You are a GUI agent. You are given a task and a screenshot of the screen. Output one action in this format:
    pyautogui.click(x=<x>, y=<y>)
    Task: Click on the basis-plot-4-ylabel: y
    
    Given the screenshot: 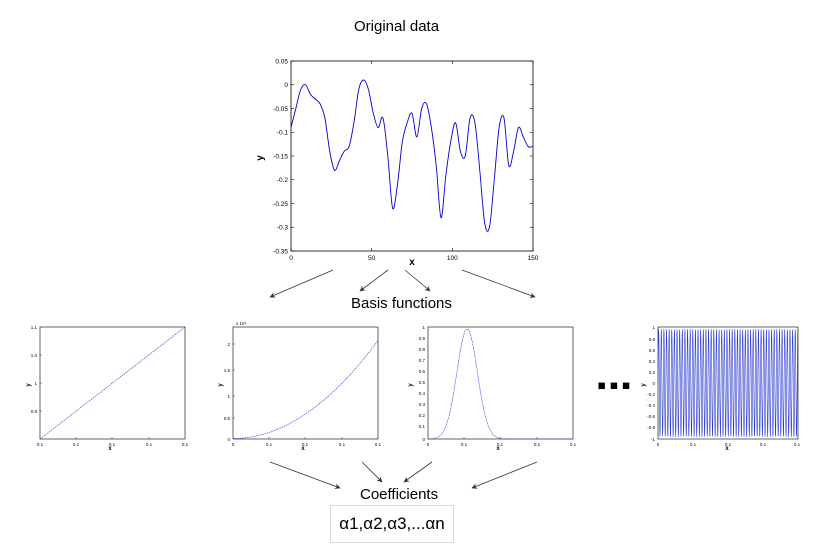 What is the action you would take?
    pyautogui.click(x=644, y=385)
    